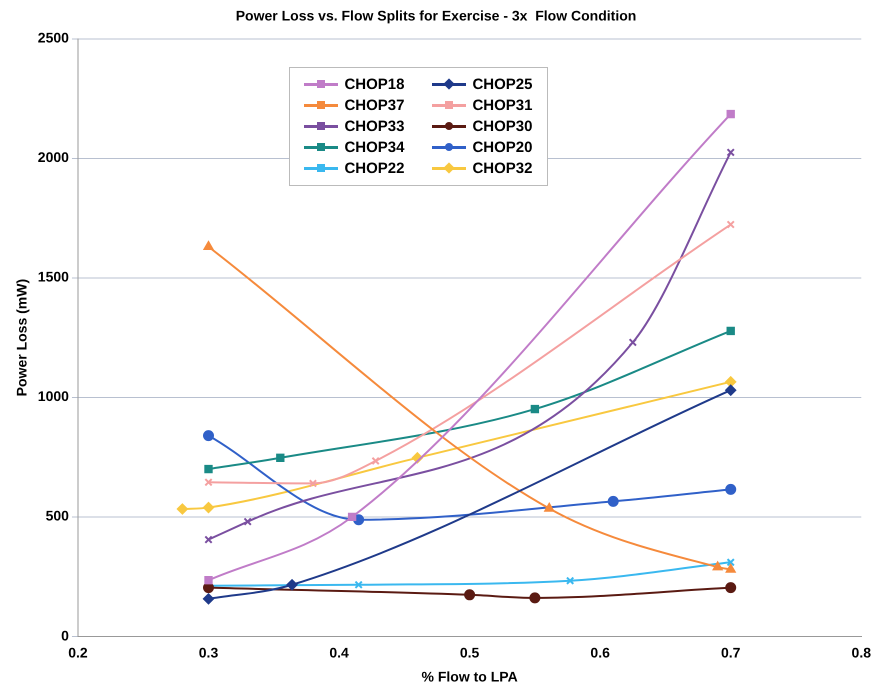 This screenshot has height=696, width=874. Describe the element at coordinates (502, 168) in the screenshot. I see `legend-label: CHOP32` at that location.